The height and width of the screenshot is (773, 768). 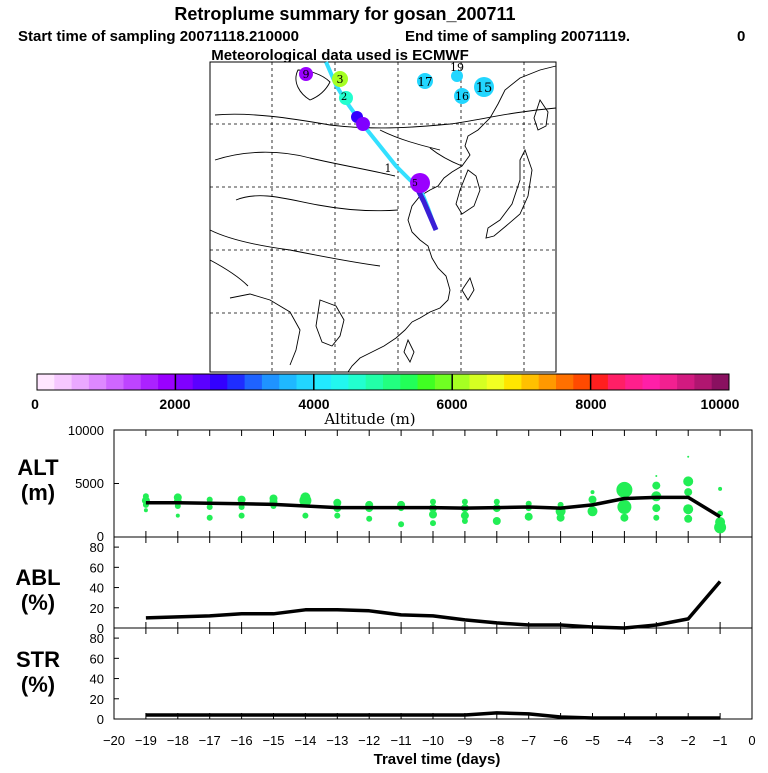 I want to click on day-marker-17: 17, so click(x=424, y=82).